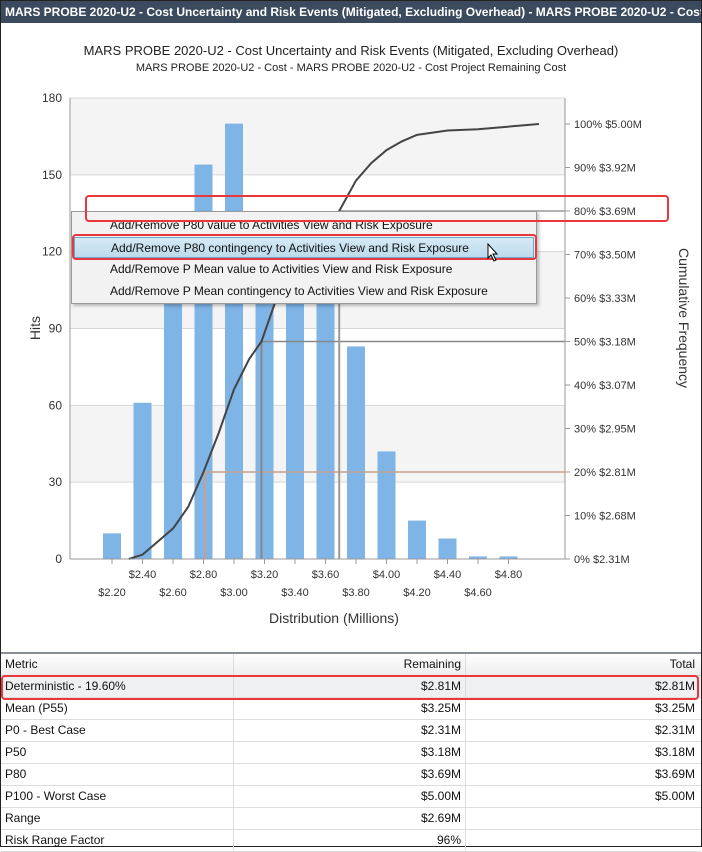 This screenshot has width=702, height=852. What do you see at coordinates (674, 708) in the screenshot?
I see `total-cell: $3.25M` at bounding box center [674, 708].